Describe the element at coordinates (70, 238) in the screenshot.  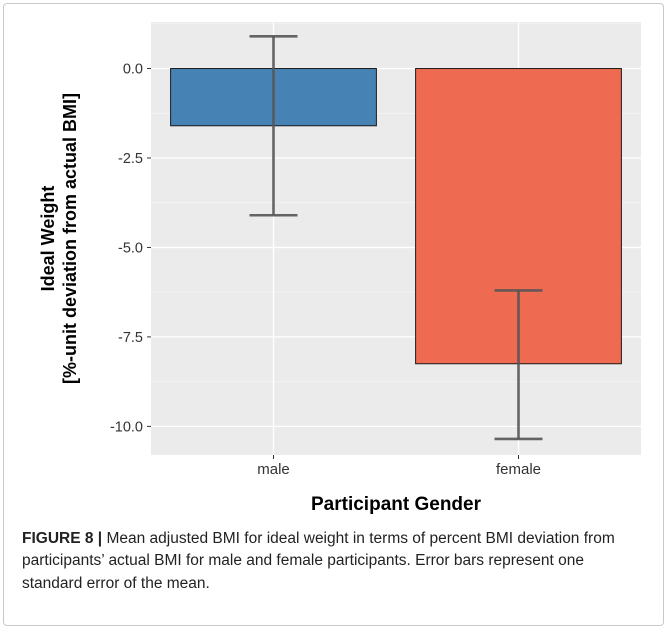
I see `y-axis-title-line2: [%-unit deviation from actual BMI]` at that location.